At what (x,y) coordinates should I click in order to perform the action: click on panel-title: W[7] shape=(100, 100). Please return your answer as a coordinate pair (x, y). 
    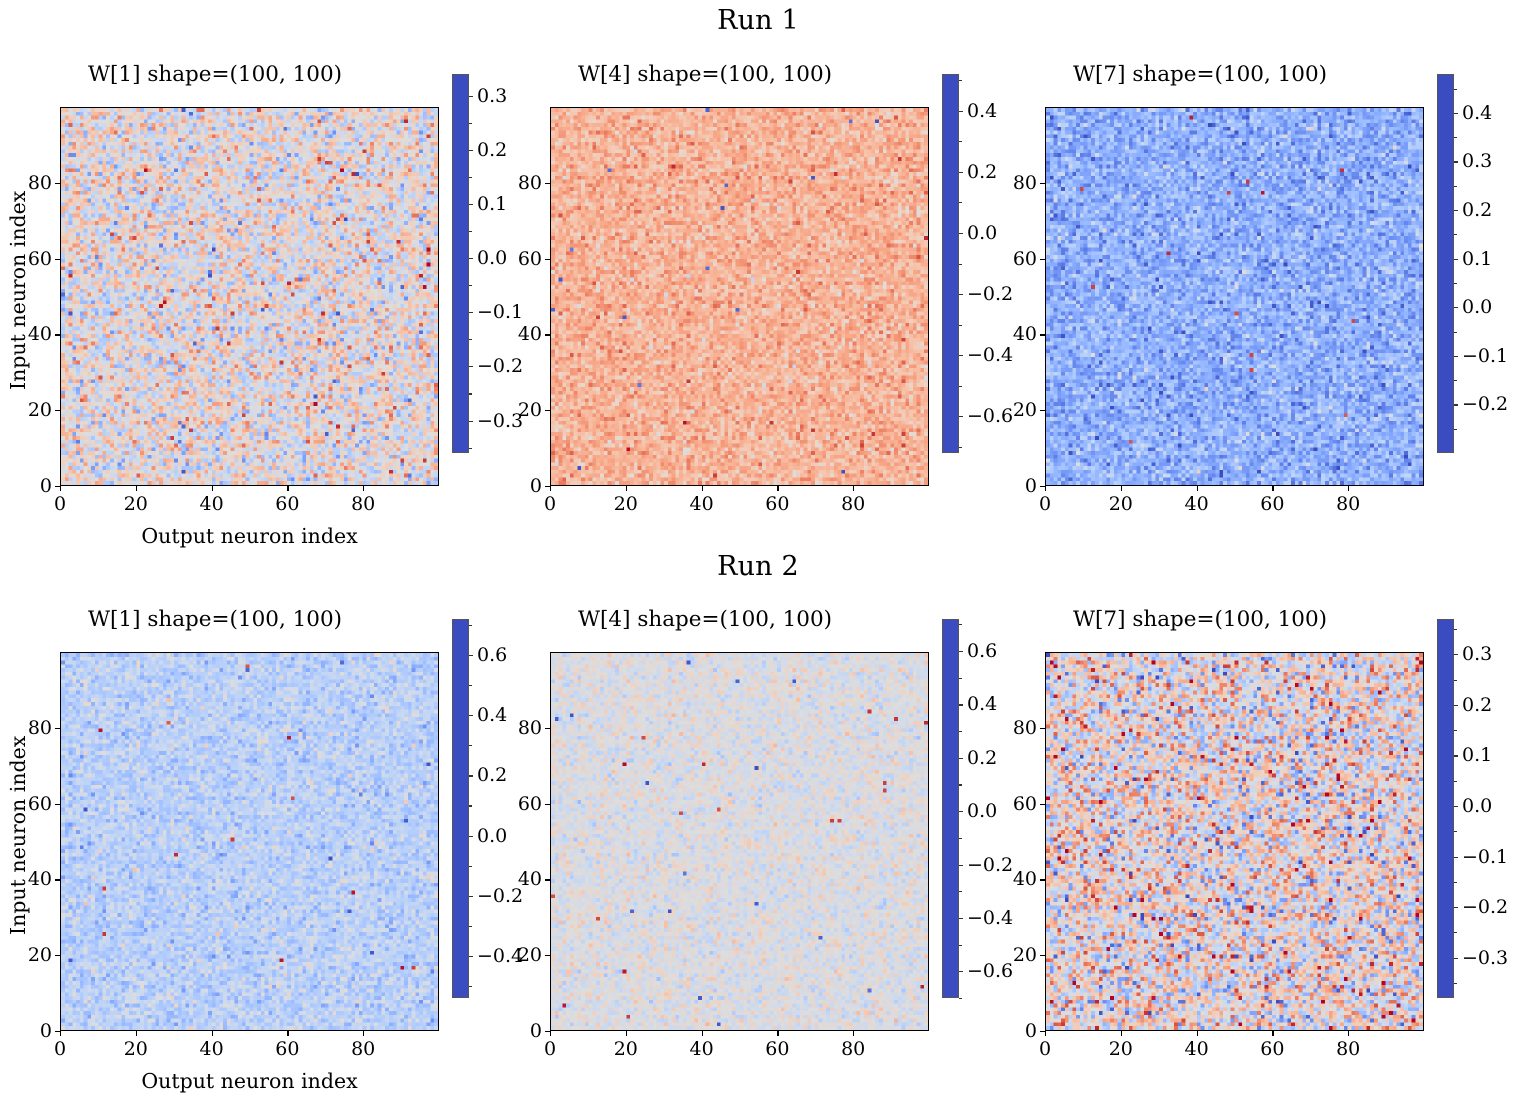
    Looking at the image, I should click on (1200, 619).